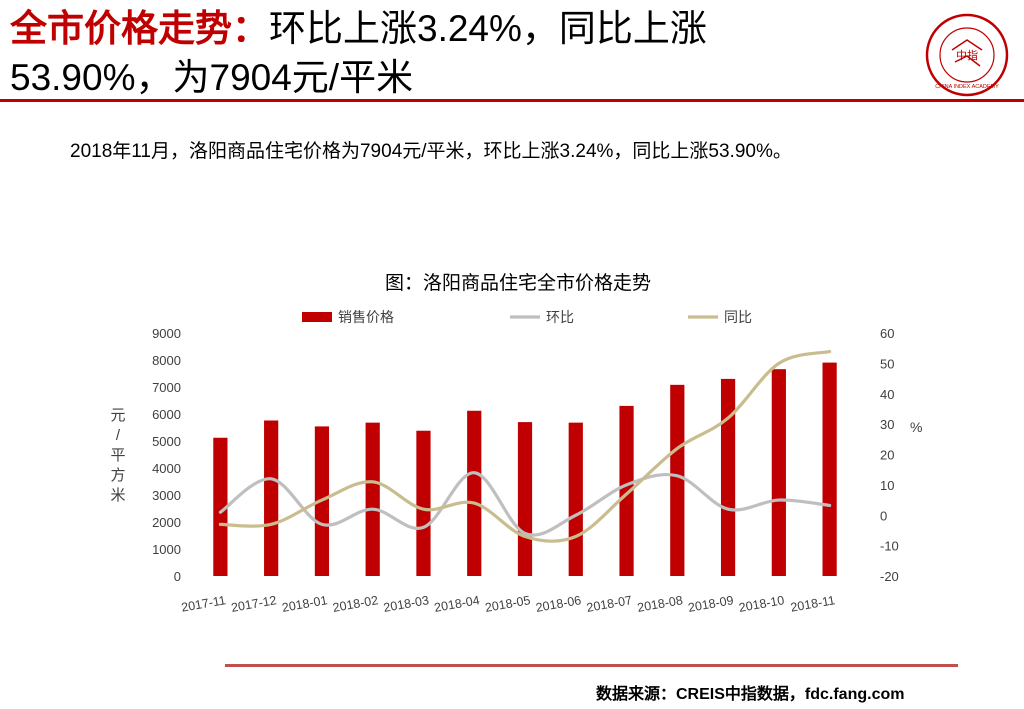 The image size is (1024, 709). What do you see at coordinates (889, 576) in the screenshot?
I see `y2-tick-label: -20` at bounding box center [889, 576].